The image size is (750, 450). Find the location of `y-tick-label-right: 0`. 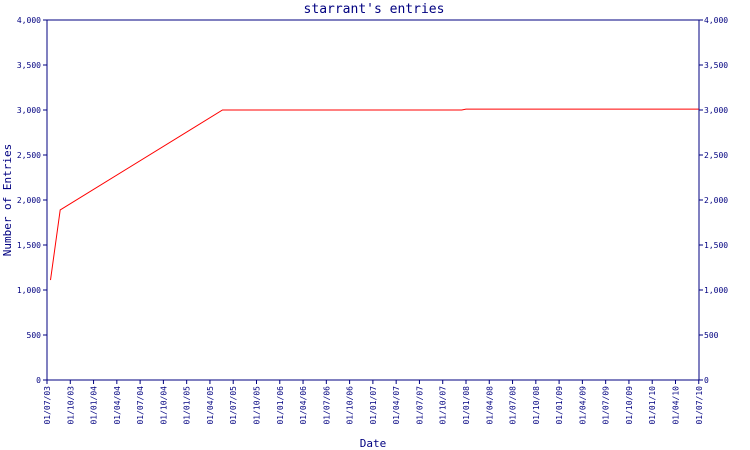

y-tick-label-right: 0 is located at coordinates (706, 380).